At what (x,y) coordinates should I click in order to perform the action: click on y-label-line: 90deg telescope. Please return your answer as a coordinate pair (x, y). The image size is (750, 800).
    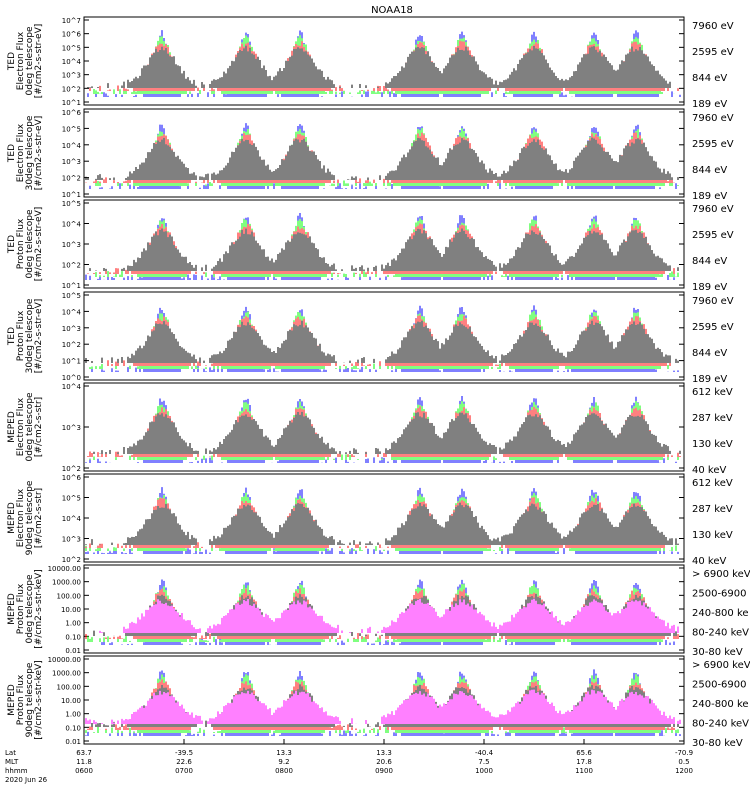
    Looking at the image, I should click on (30, 699).